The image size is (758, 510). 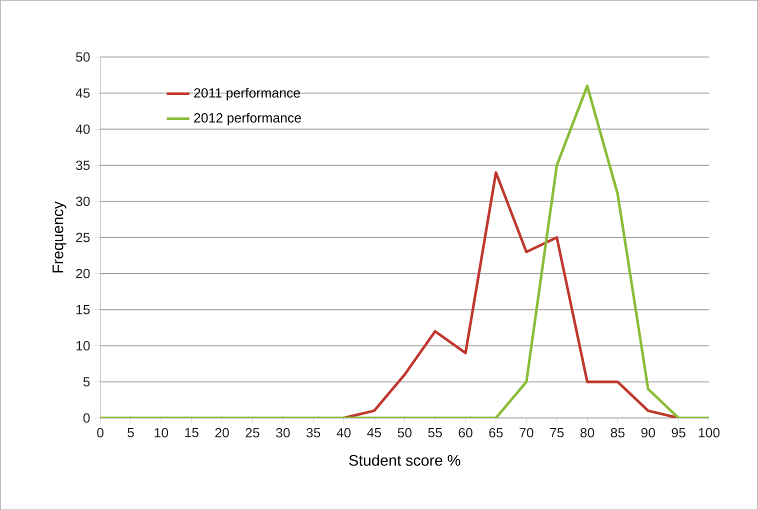 What do you see at coordinates (283, 433) in the screenshot?
I see `x-tick-label: 30` at bounding box center [283, 433].